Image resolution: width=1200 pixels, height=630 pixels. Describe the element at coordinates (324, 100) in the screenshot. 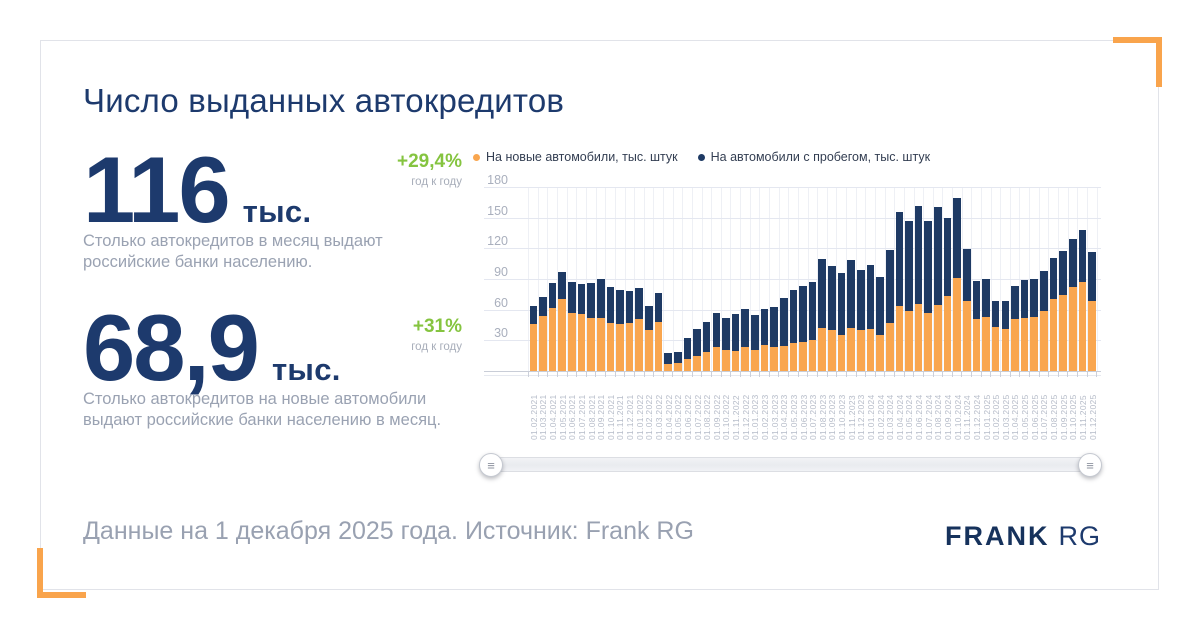

I see `page-title: Число выданных автокредитов` at that location.